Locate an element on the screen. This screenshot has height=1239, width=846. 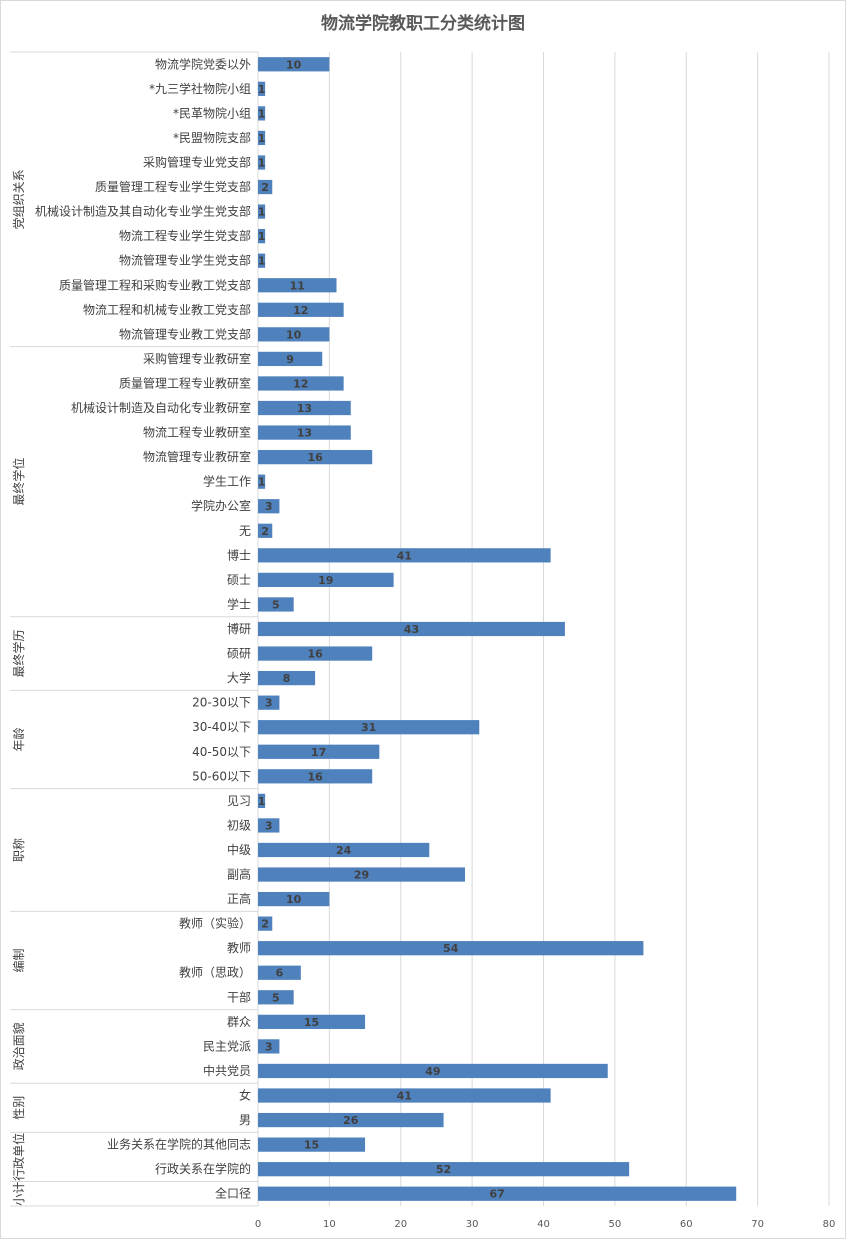
data-label: 13 is located at coordinates (304, 433).